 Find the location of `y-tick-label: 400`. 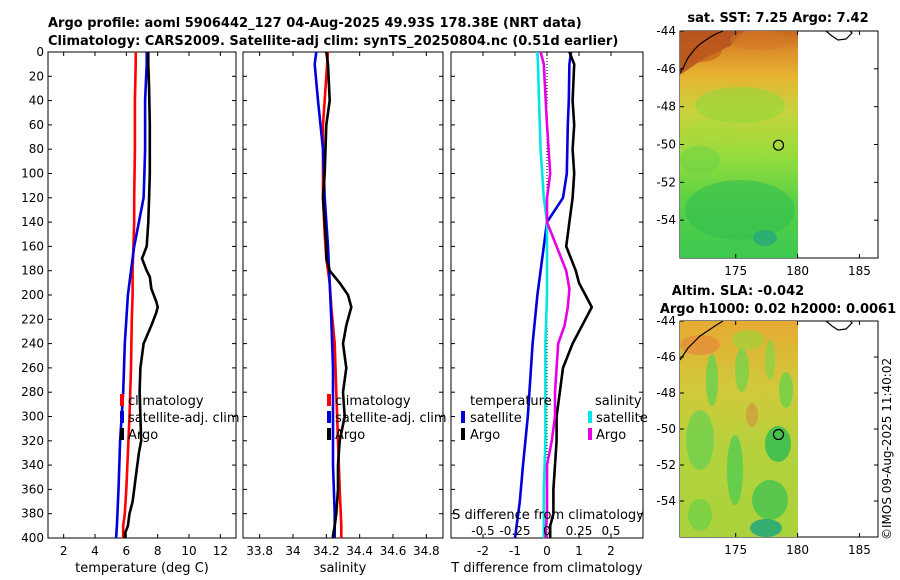

y-tick-label: 400 is located at coordinates (32, 538).